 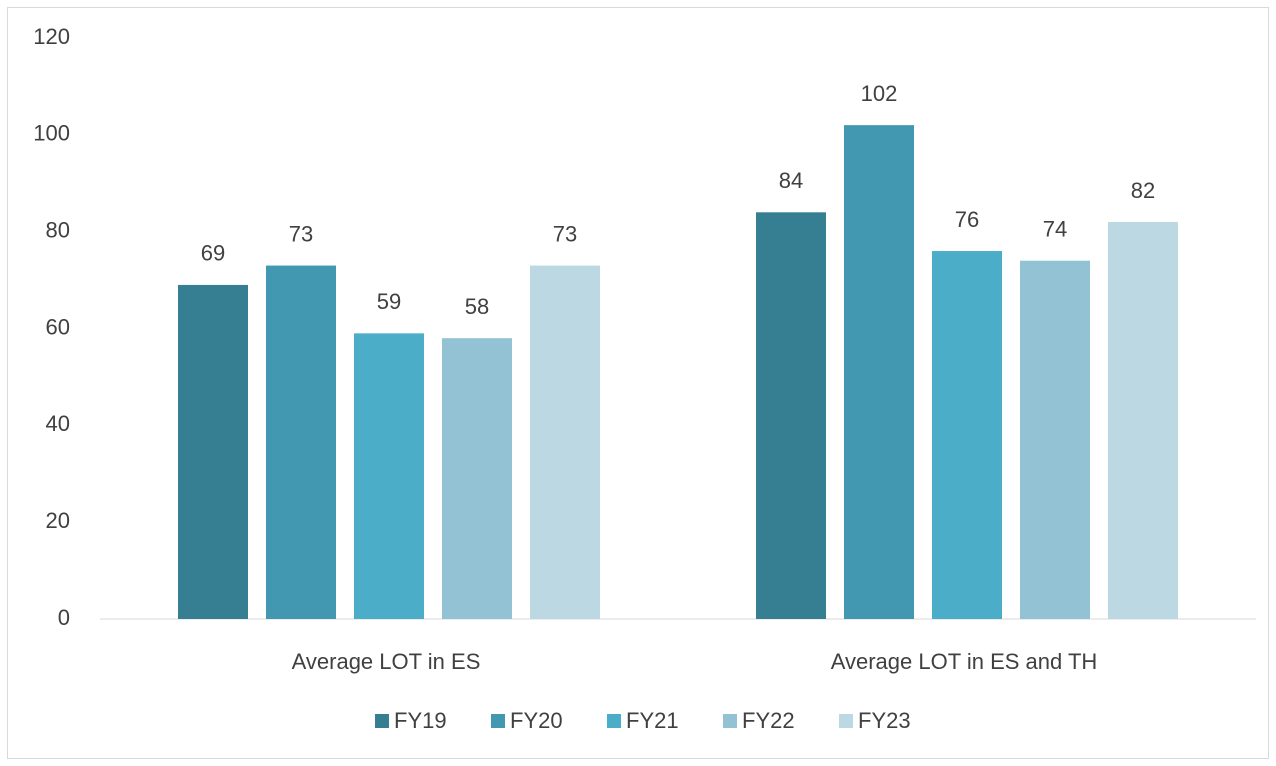 What do you see at coordinates (213, 253) in the screenshot?
I see `data-label: 69` at bounding box center [213, 253].